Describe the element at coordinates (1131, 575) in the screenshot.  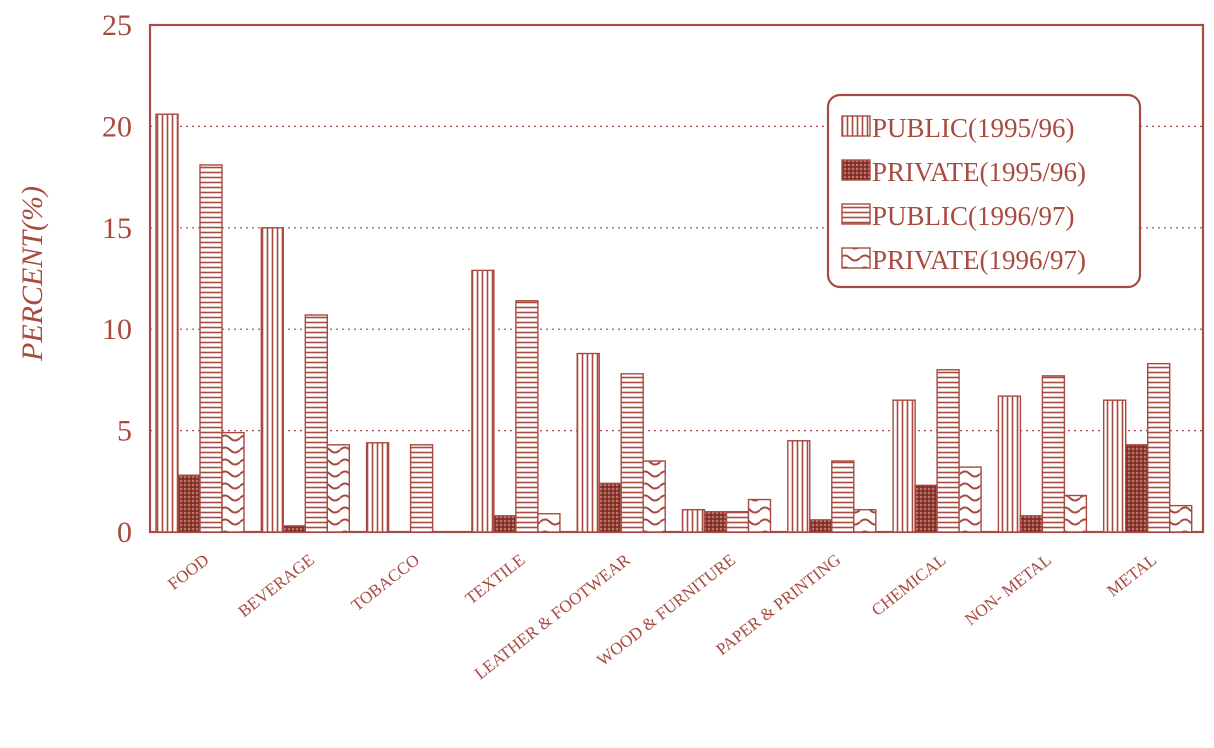
I see `x-tick-label: METAL` at that location.